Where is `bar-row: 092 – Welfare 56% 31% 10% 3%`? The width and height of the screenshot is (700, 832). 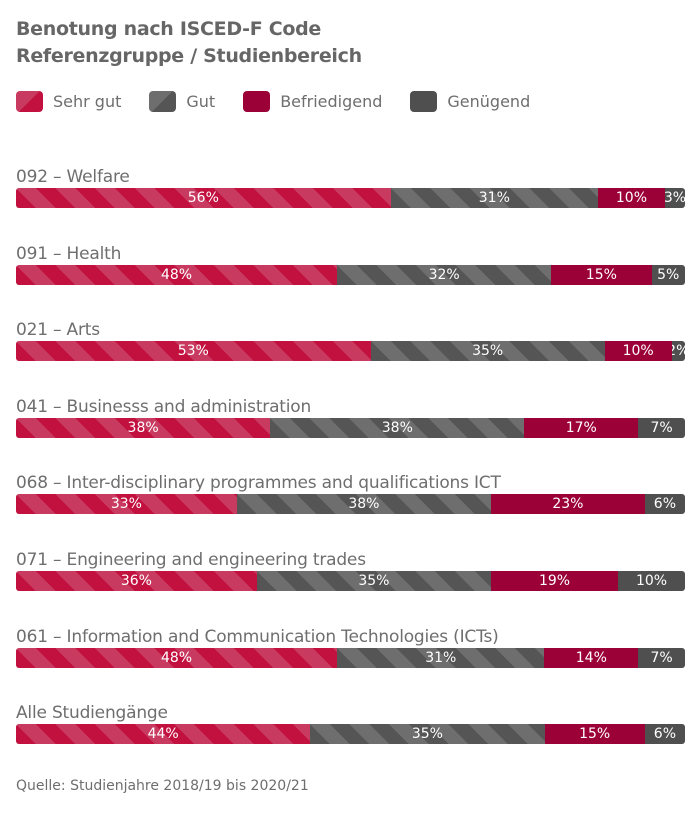 bar-row: 092 – Welfare 56% 31% 10% 3% is located at coordinates (350, 187).